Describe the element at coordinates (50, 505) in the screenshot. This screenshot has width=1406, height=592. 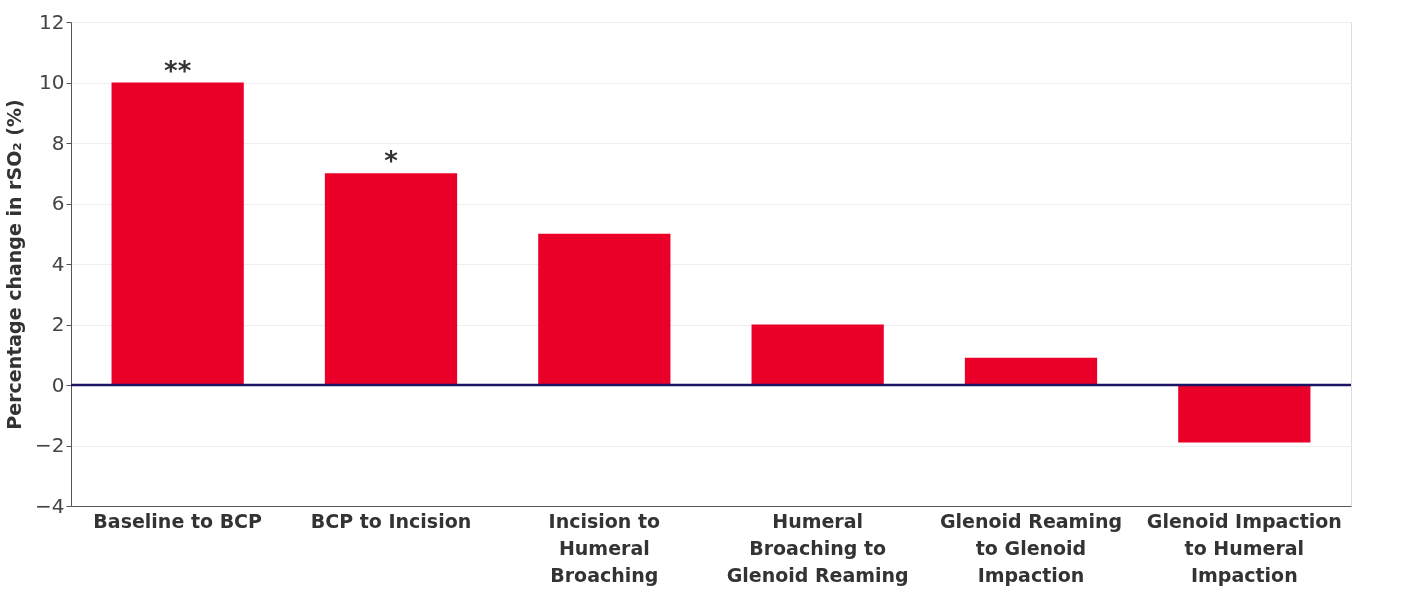
I see `y-tick-label: −4` at that location.